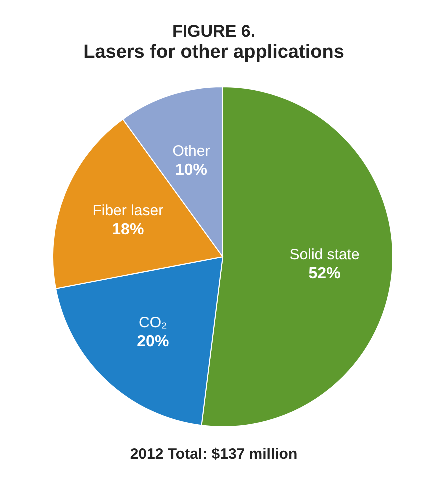  What do you see at coordinates (153, 323) in the screenshot?
I see `slice-label: CO₂` at bounding box center [153, 323].